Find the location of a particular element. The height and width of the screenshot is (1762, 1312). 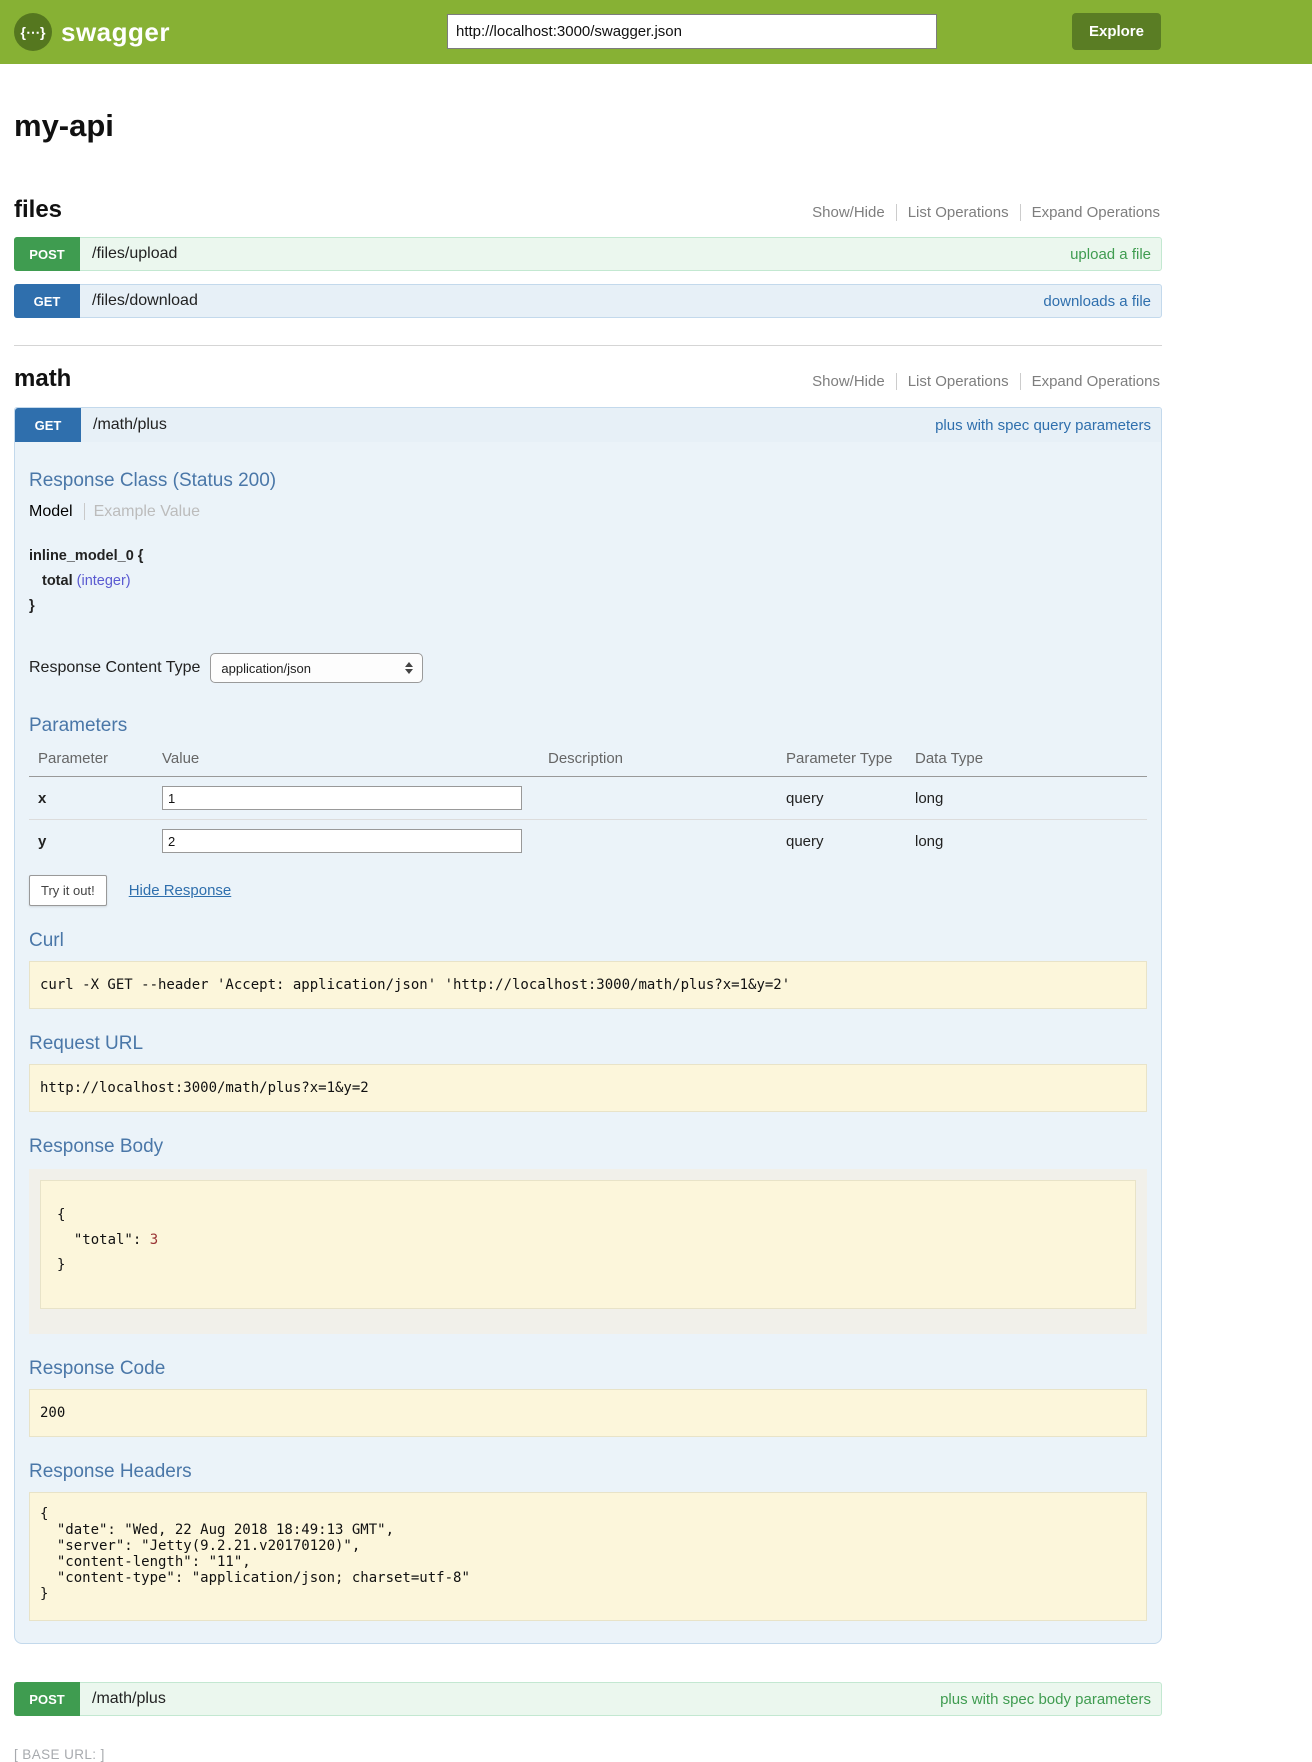

api-url-input is located at coordinates (692, 31).